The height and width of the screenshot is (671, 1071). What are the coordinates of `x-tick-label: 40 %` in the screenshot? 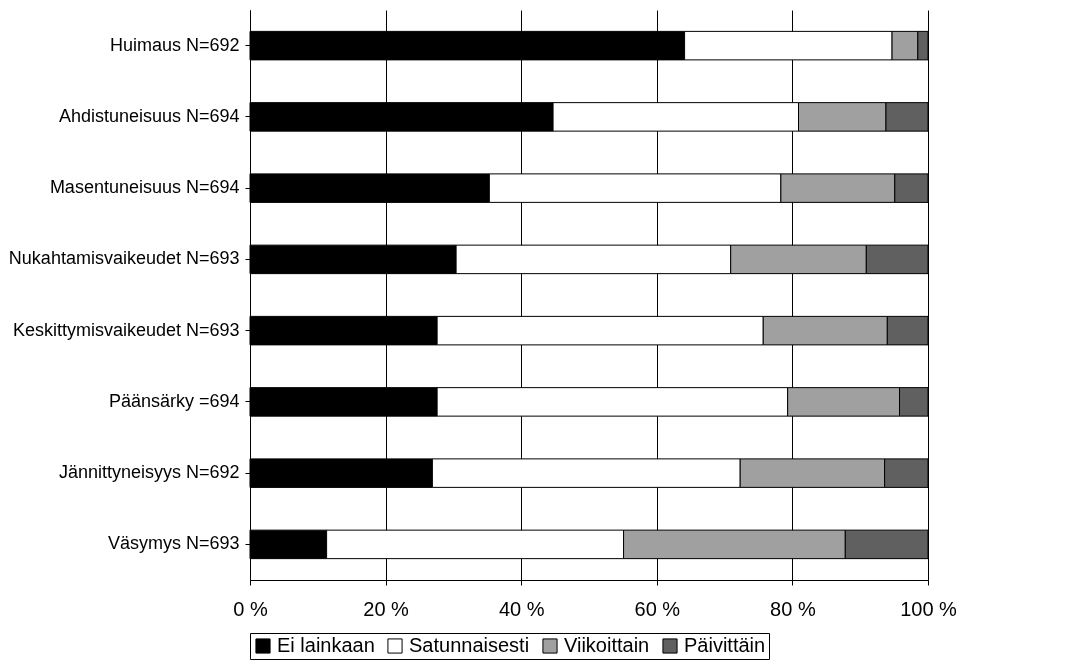 It's located at (521, 608).